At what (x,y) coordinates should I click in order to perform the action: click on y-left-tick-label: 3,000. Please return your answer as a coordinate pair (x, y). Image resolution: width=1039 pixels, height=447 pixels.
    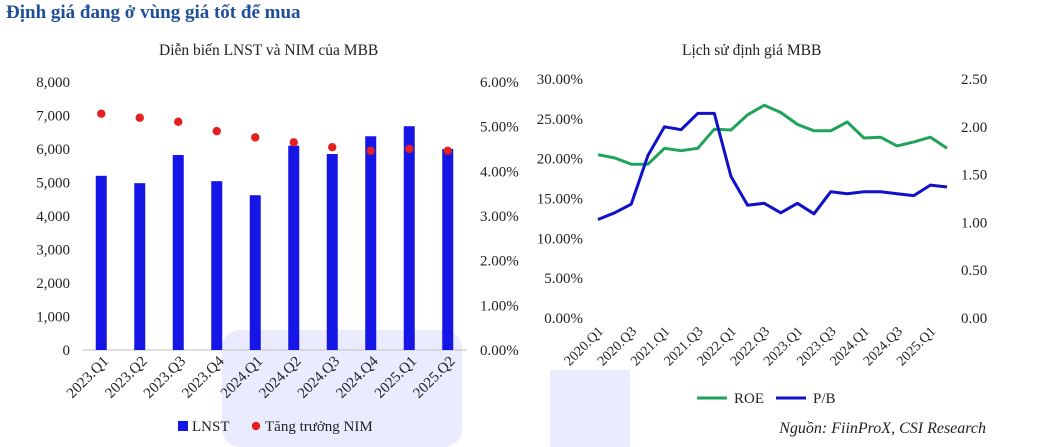
    Looking at the image, I should click on (53, 251).